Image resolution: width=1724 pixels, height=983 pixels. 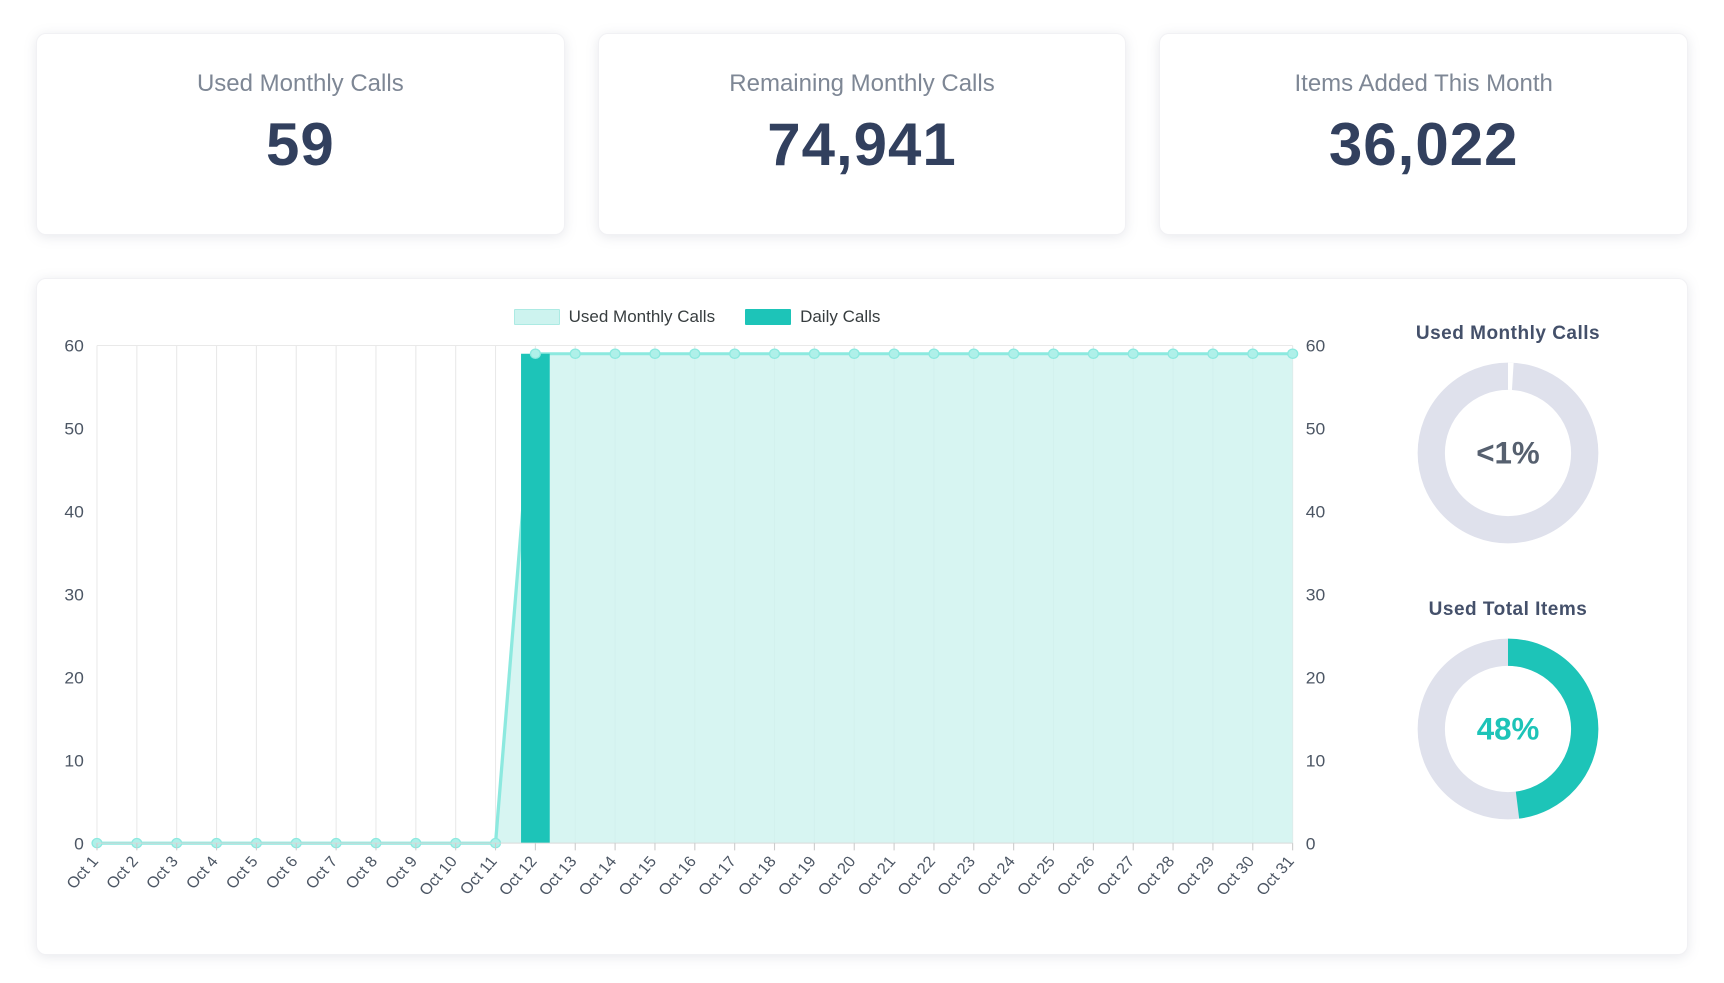 I want to click on donut-title-used-total-items: Used Total Items, so click(x=1508, y=609).